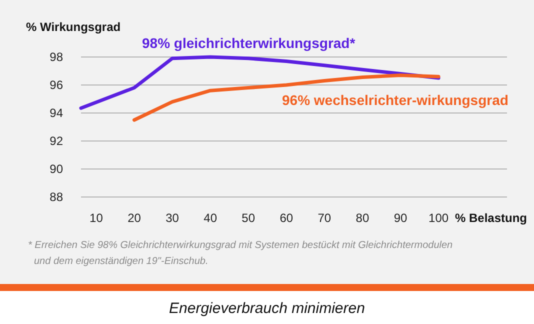 This screenshot has width=534, height=324. I want to click on x-axis-title: % Belastung, so click(490, 218).